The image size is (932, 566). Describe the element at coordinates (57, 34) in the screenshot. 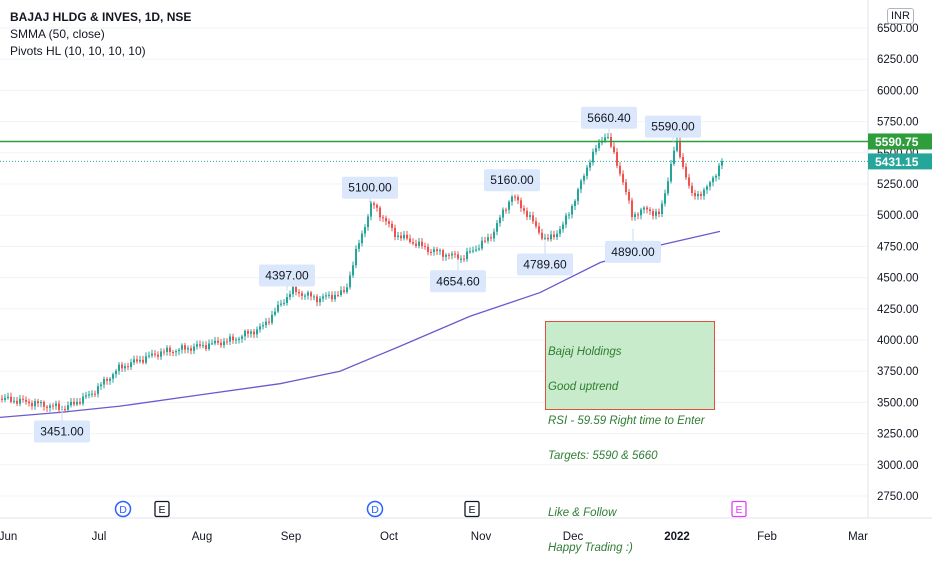

I see `smma-legend: SMMA (50, close)` at that location.